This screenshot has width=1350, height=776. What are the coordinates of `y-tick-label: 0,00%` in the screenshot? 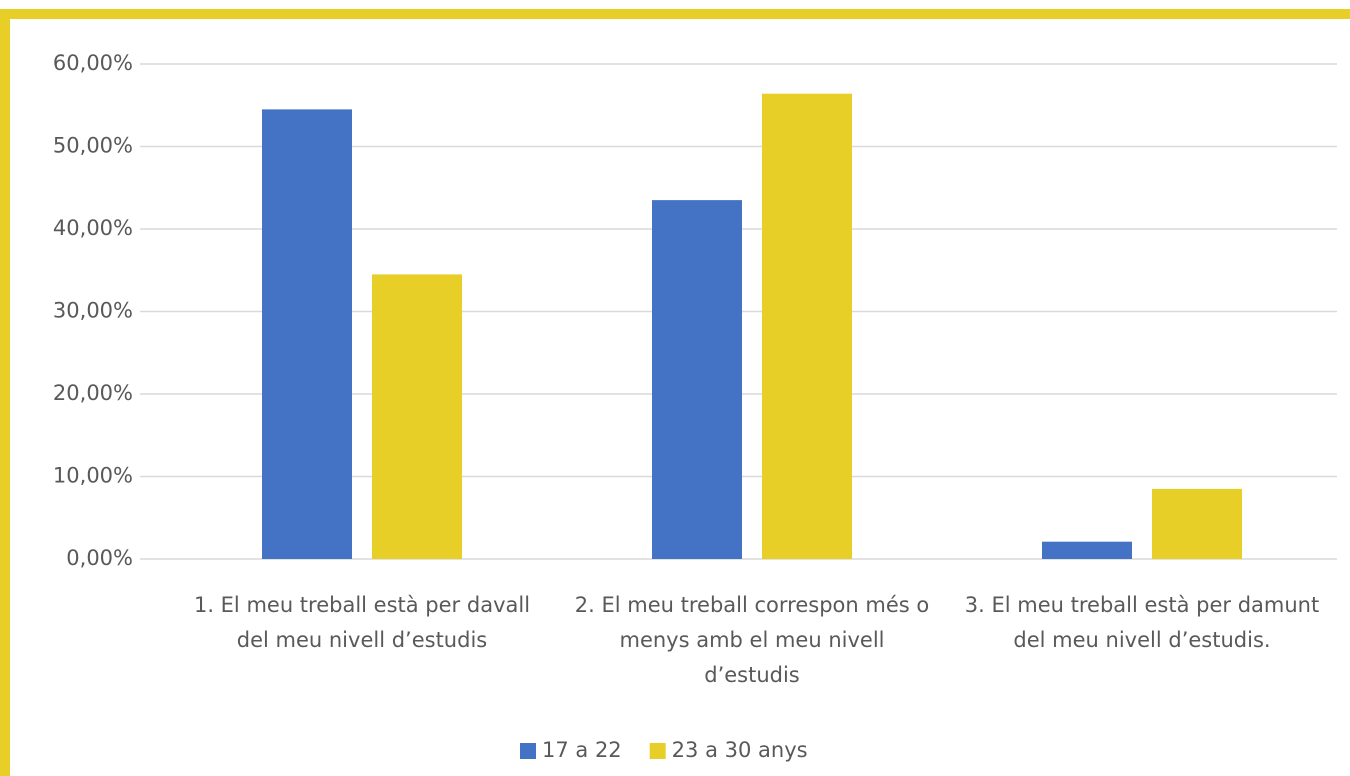 It's located at (99, 558).